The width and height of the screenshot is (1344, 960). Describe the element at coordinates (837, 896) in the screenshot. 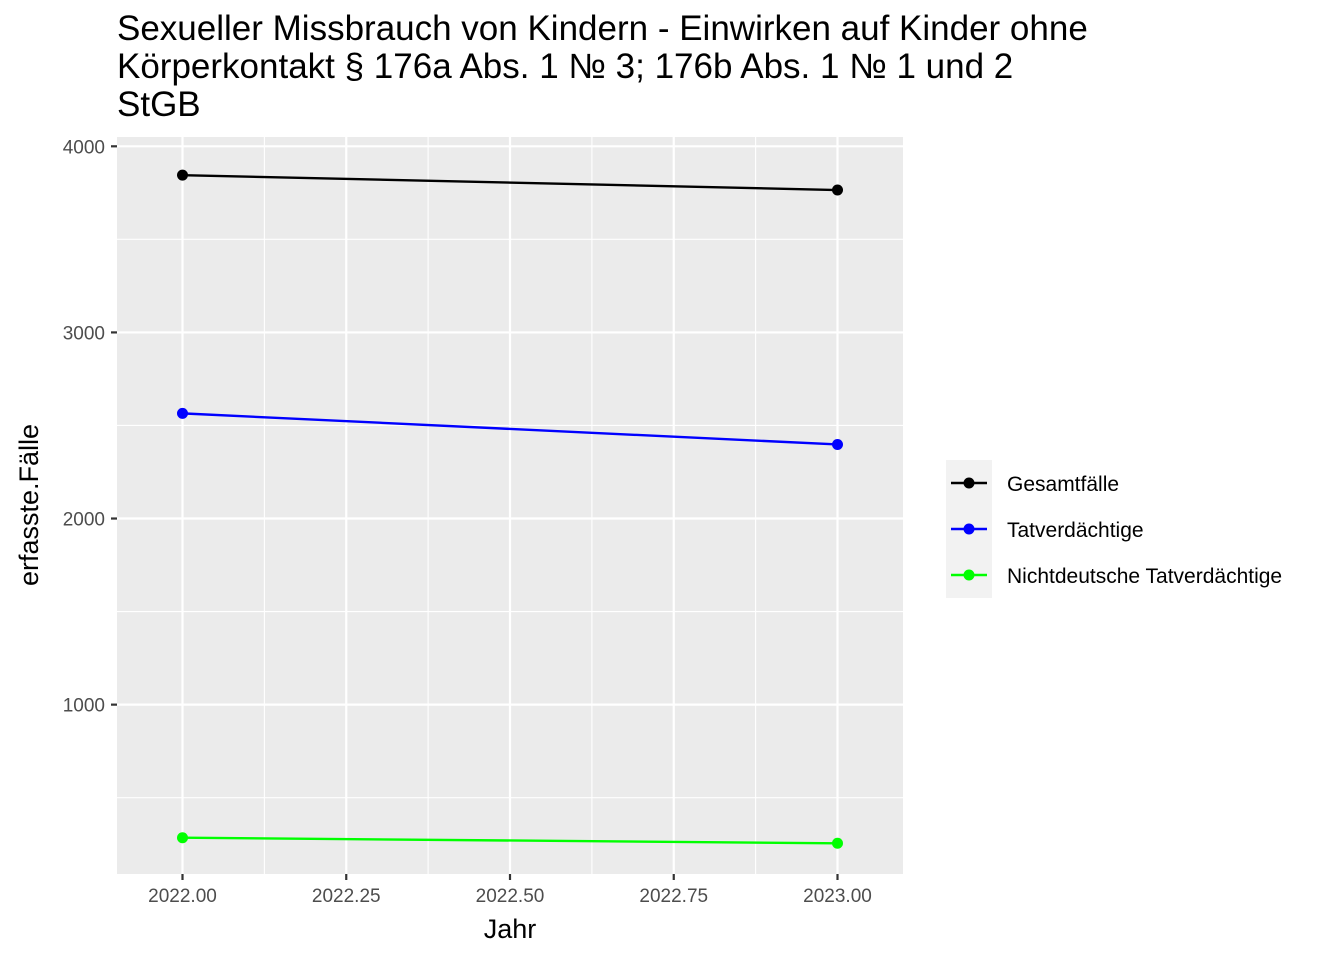

I see `x-tick-label: 2023.00` at that location.